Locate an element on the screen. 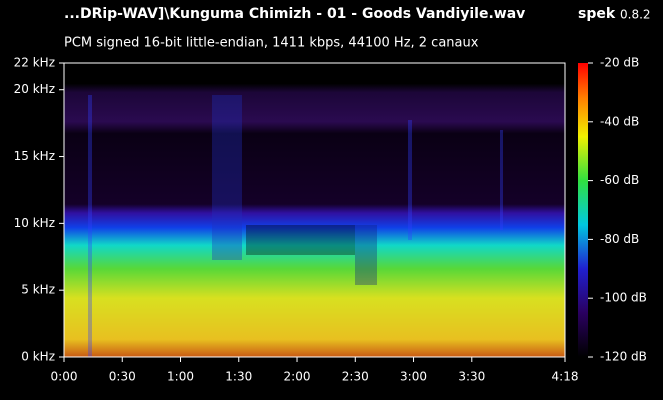 This screenshot has height=400, width=663. x-tick-label: 0:30 is located at coordinates (122, 377).